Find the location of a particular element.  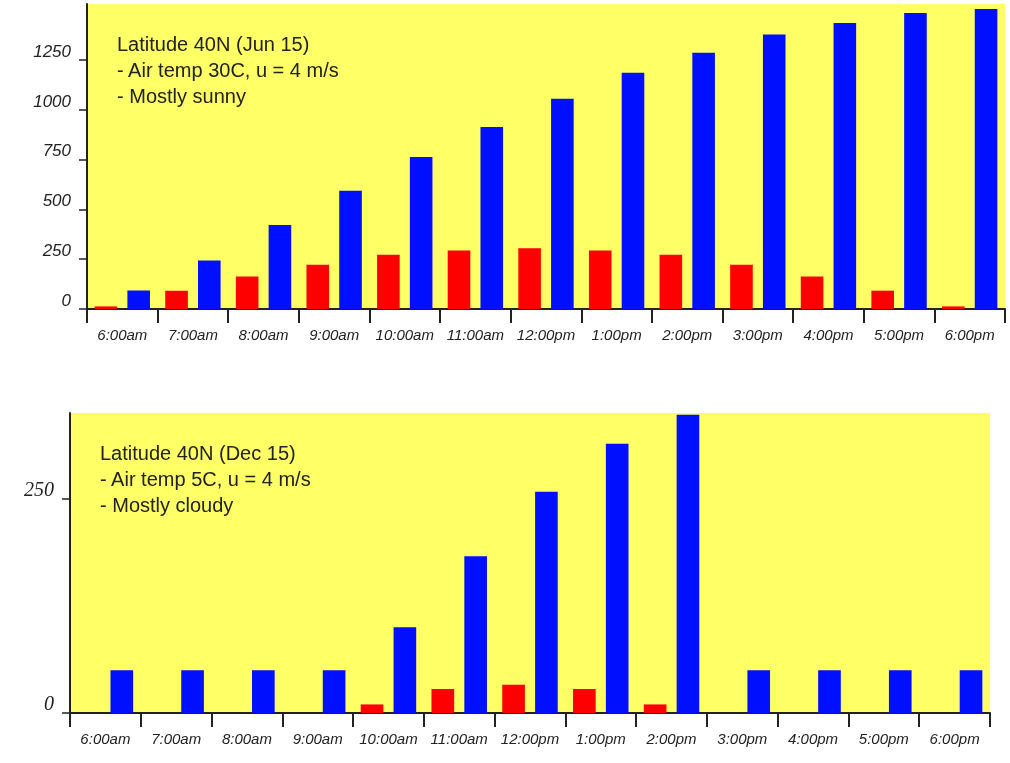

annotation: Latitude 40N (Jun 15) is located at coordinates (213, 44).